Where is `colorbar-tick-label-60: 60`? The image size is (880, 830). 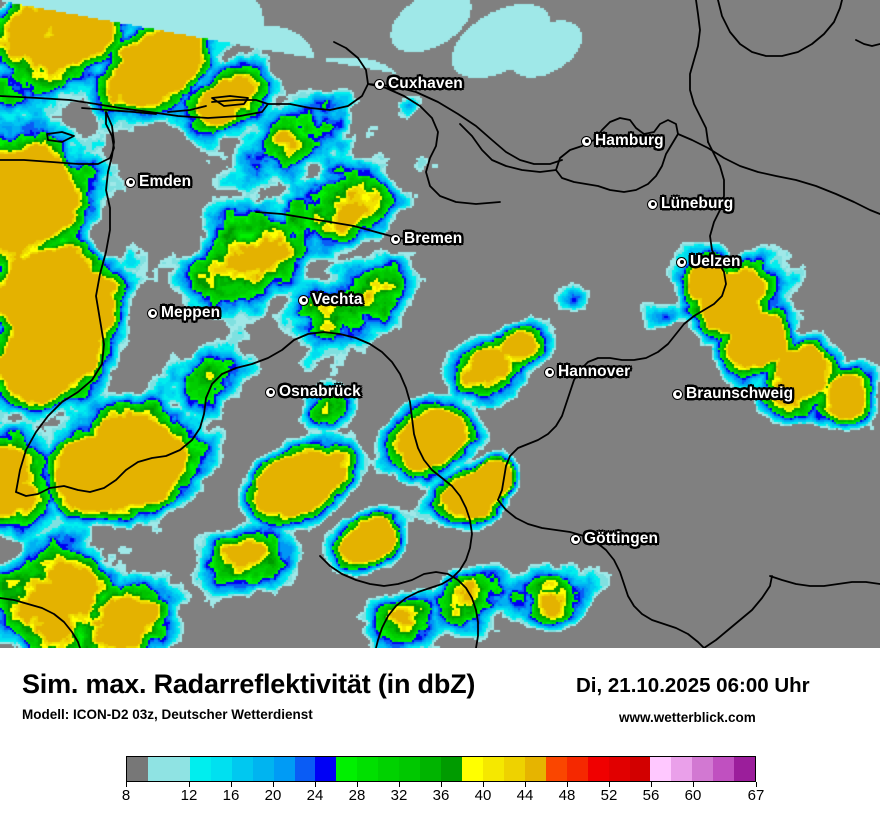 colorbar-tick-label-60: 60 is located at coordinates (693, 795).